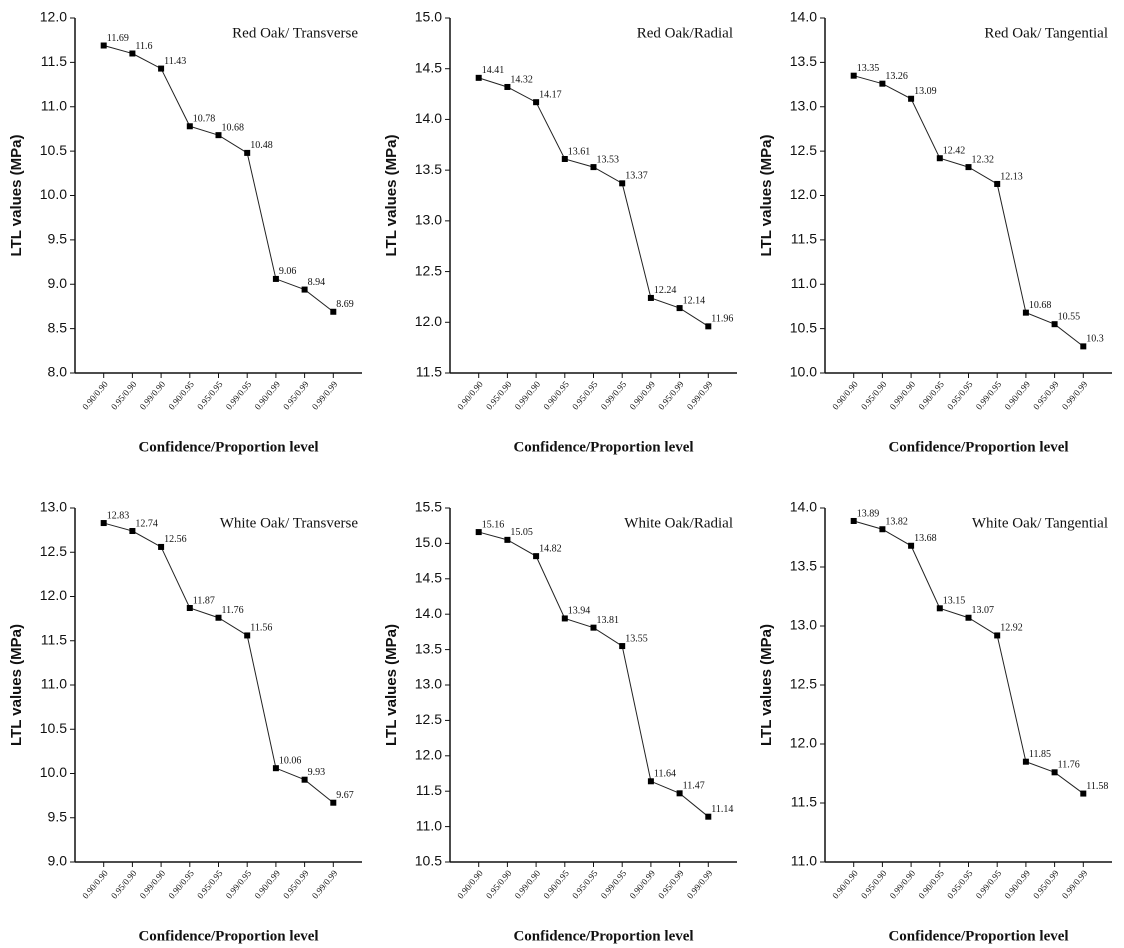  I want to click on data-label: 11.69, so click(118, 38).